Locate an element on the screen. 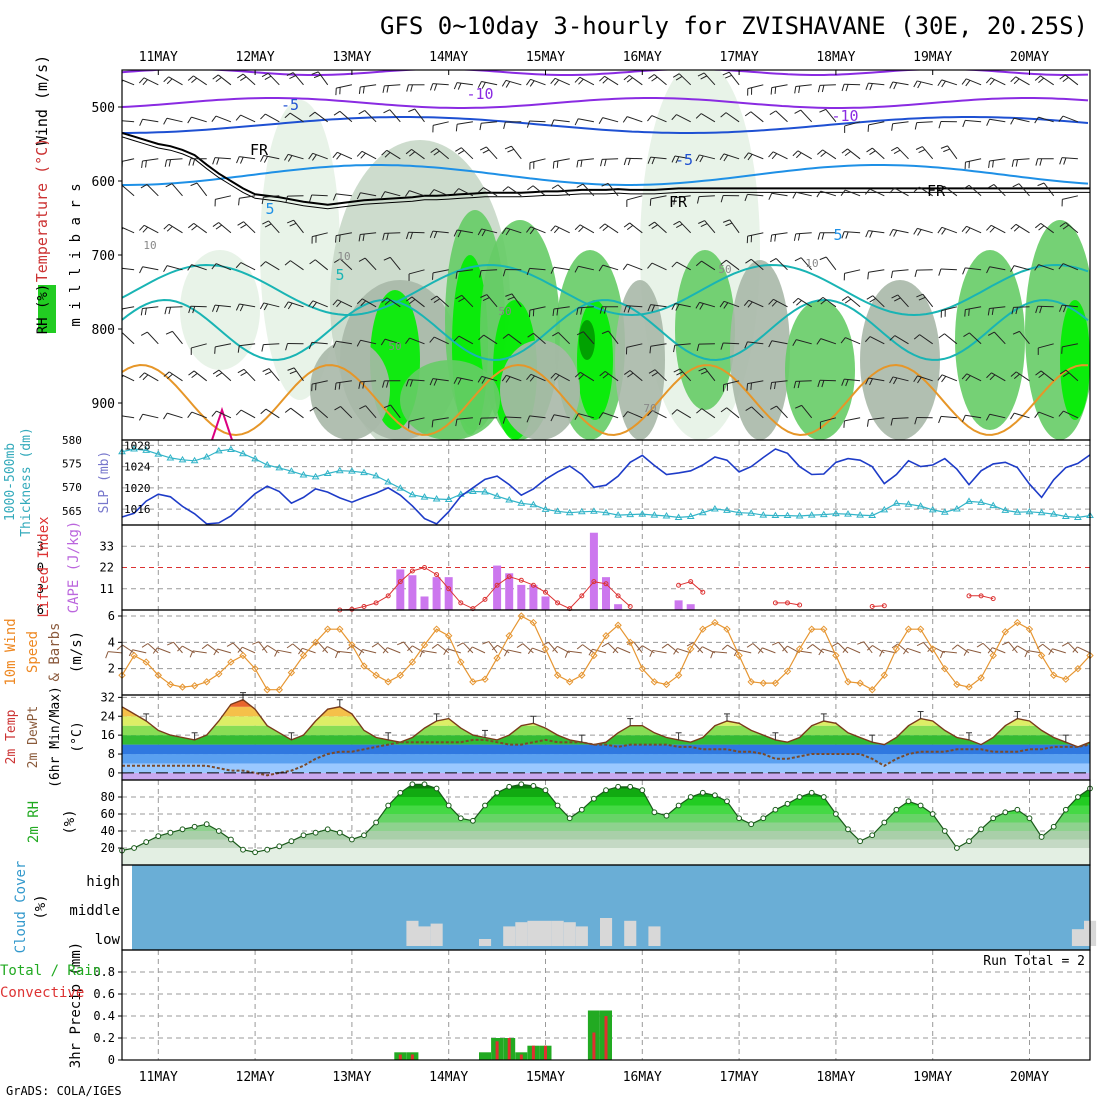  freezing-level-line is located at coordinates (606, 168).